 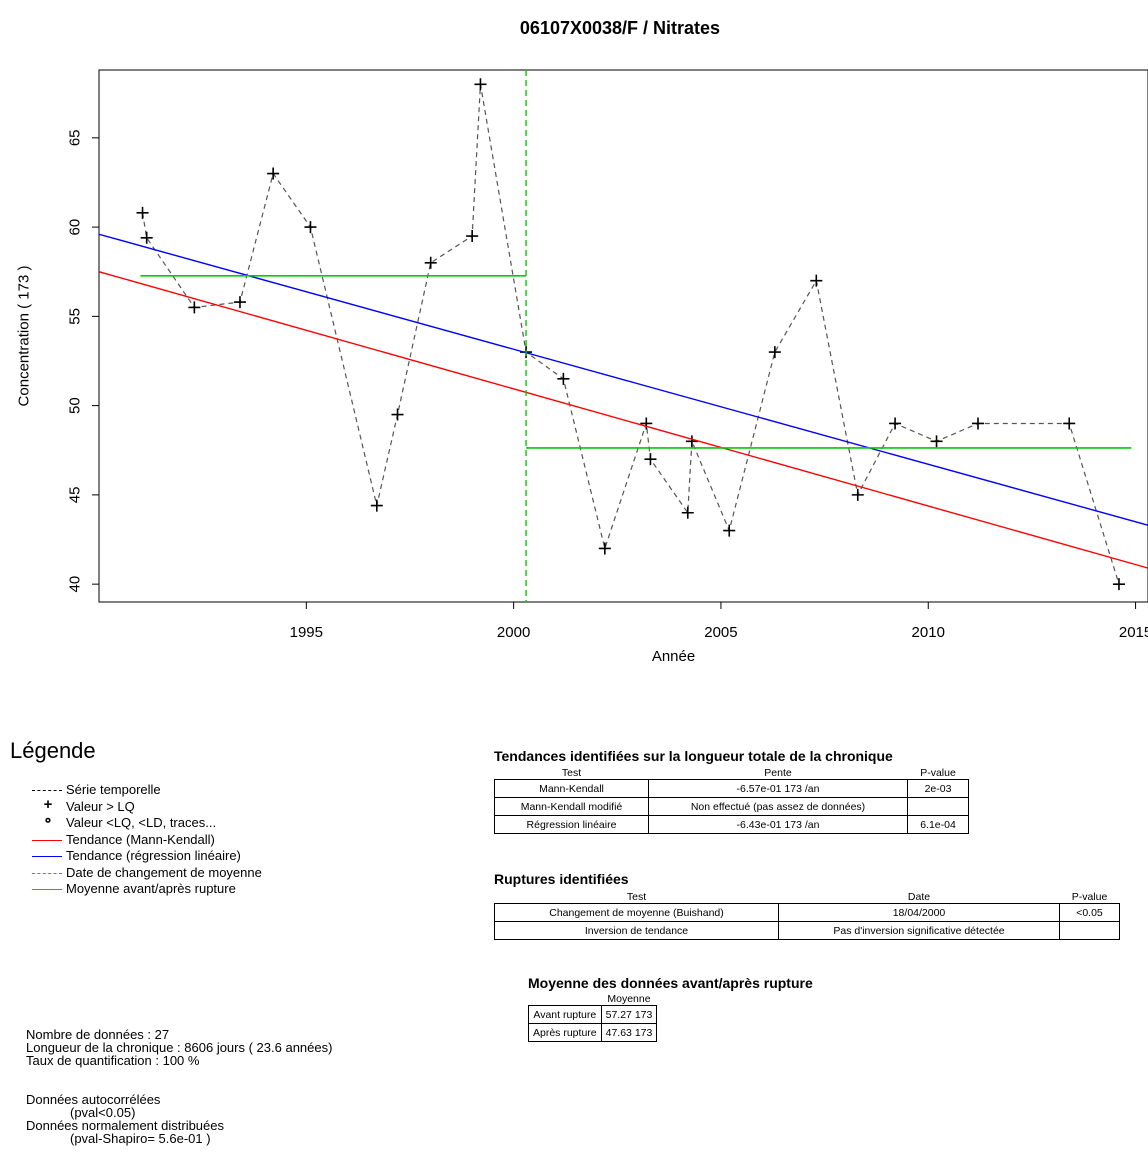 What do you see at coordinates (93, 1099) in the screenshot?
I see `stat-autocorrelation: Données autocorrélées` at bounding box center [93, 1099].